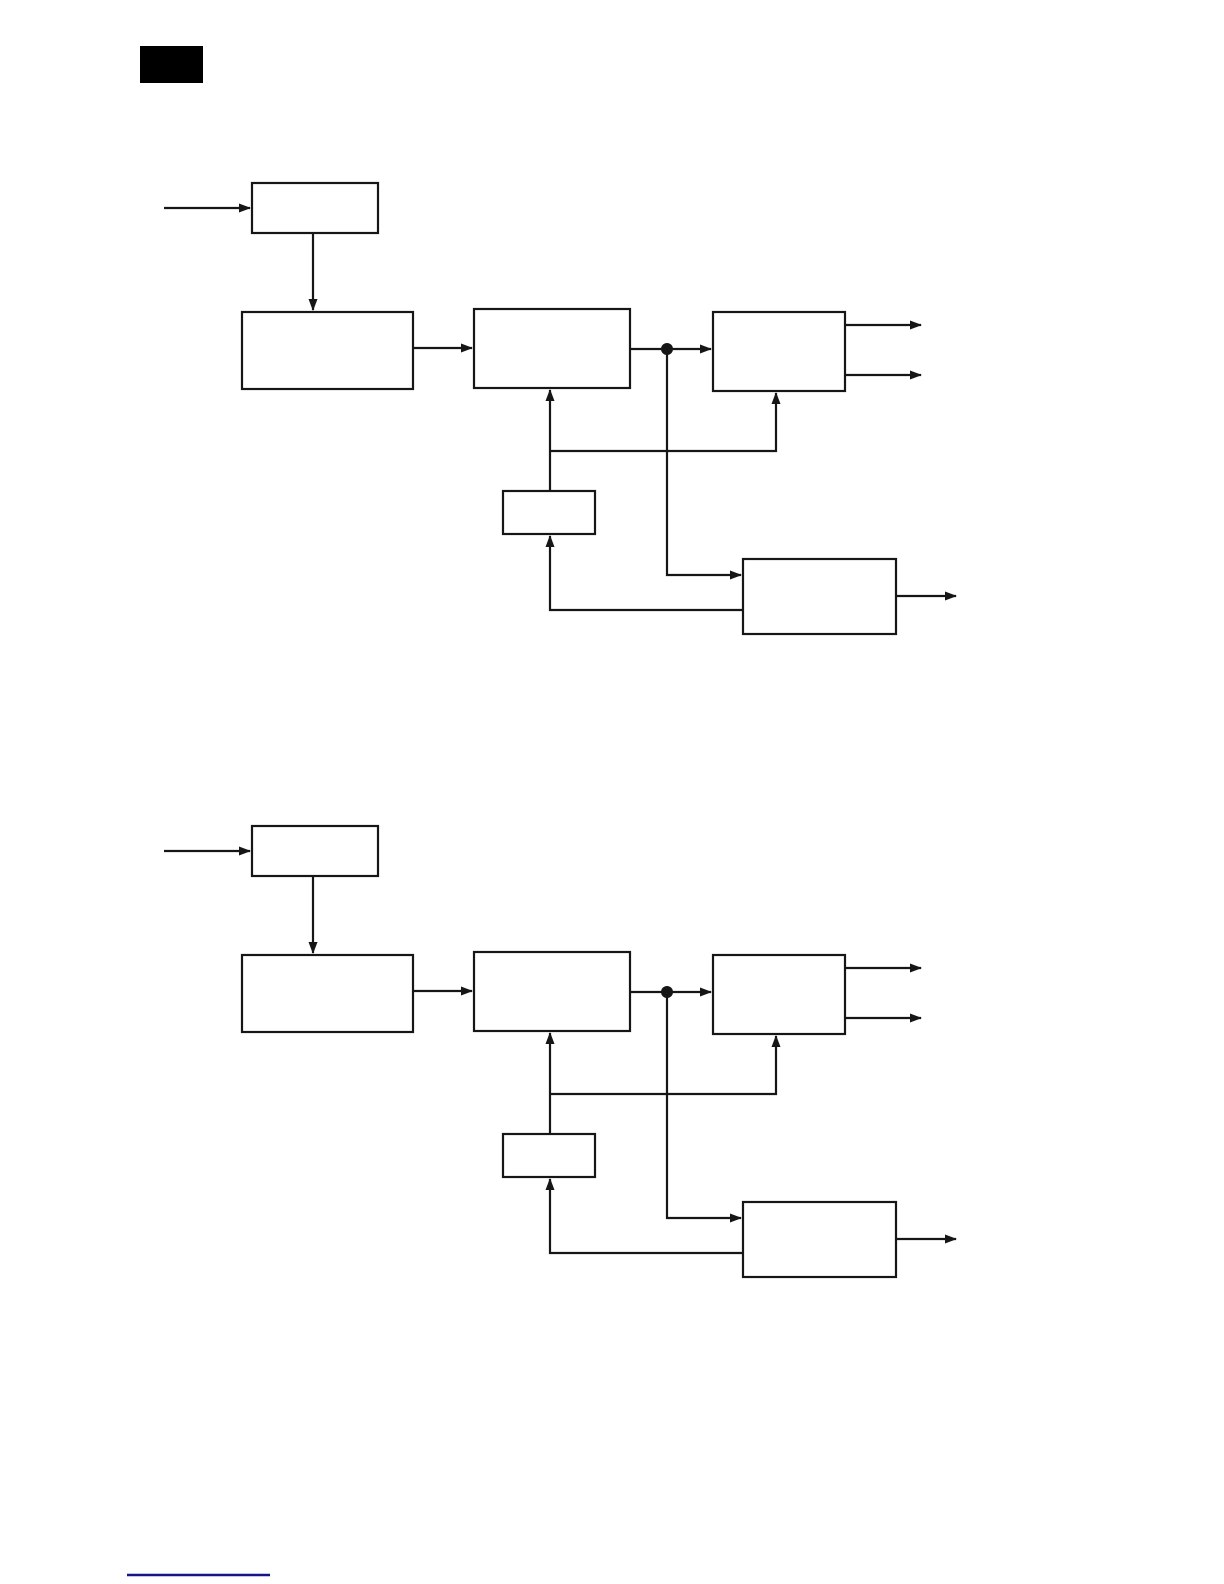  I want to click on d1-block-a, so click(315, 208).